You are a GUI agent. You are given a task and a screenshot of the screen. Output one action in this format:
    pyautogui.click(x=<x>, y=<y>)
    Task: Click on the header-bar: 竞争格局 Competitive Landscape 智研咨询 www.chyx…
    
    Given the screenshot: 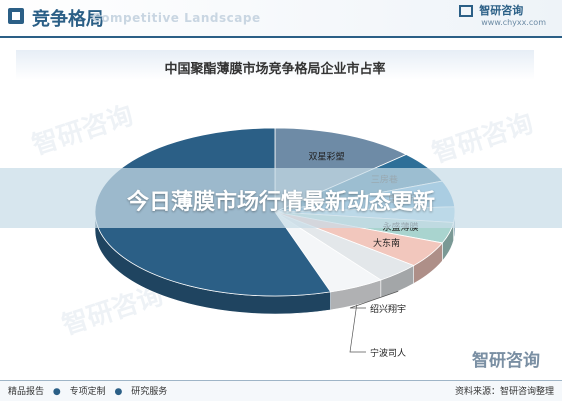 What is the action you would take?
    pyautogui.click(x=281, y=19)
    